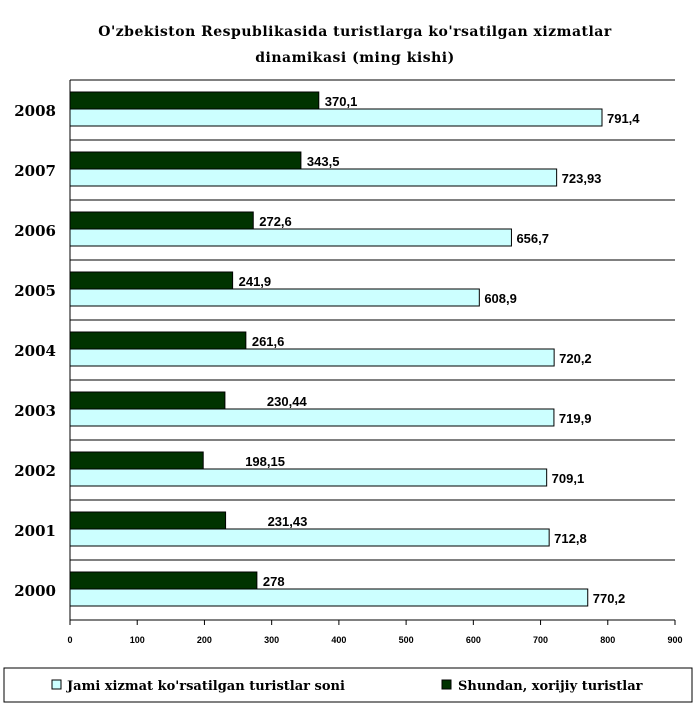 The width and height of the screenshot is (698, 710). Describe the element at coordinates (147, 400) in the screenshot. I see `bar-foreign-2003` at that location.